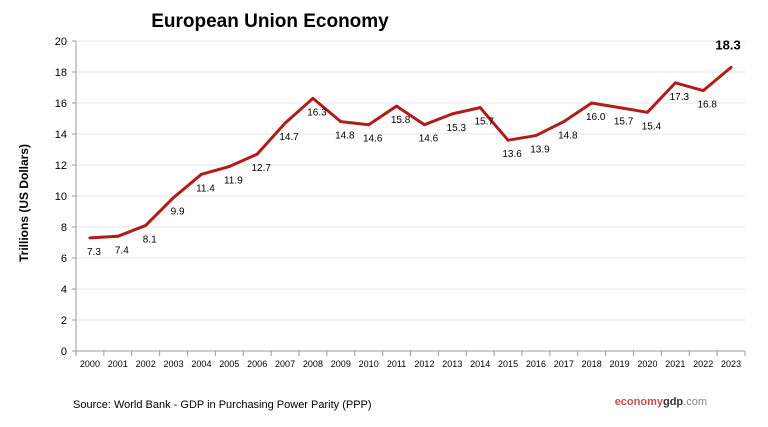 This screenshot has height=427, width=768. Describe the element at coordinates (731, 364) in the screenshot. I see `x-tick-label: 2023` at that location.